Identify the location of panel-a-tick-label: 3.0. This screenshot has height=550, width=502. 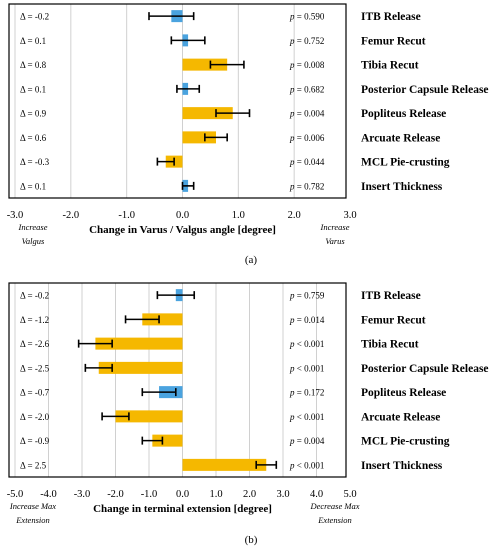
(349, 215).